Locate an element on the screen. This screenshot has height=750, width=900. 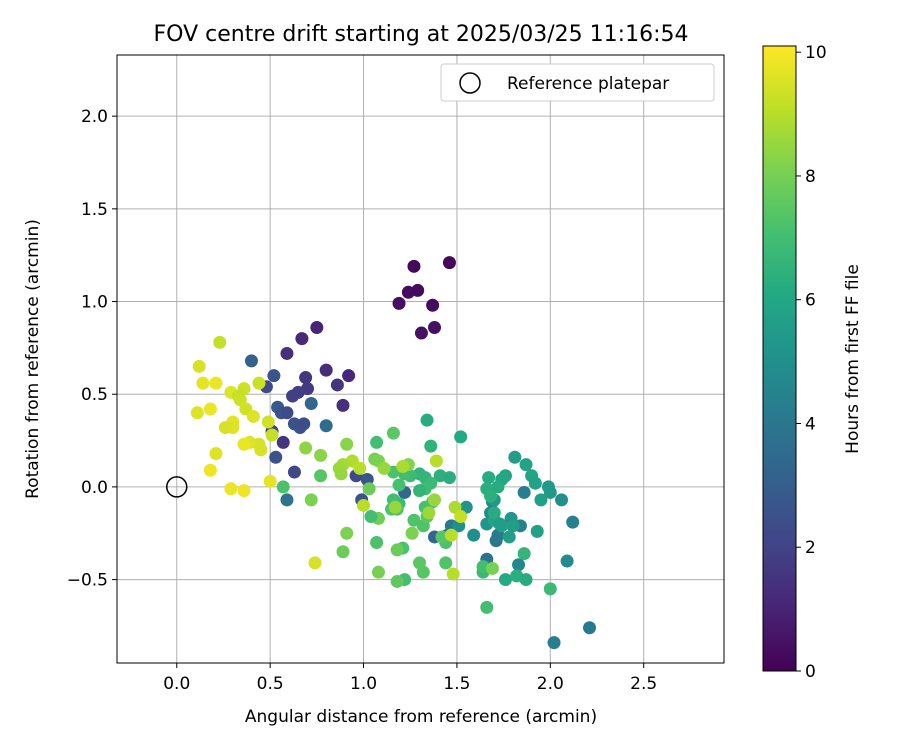
y-axis-ticks: −0.5 0.0 0.5 1.0 1.5 2.0 is located at coordinates (92, 349).